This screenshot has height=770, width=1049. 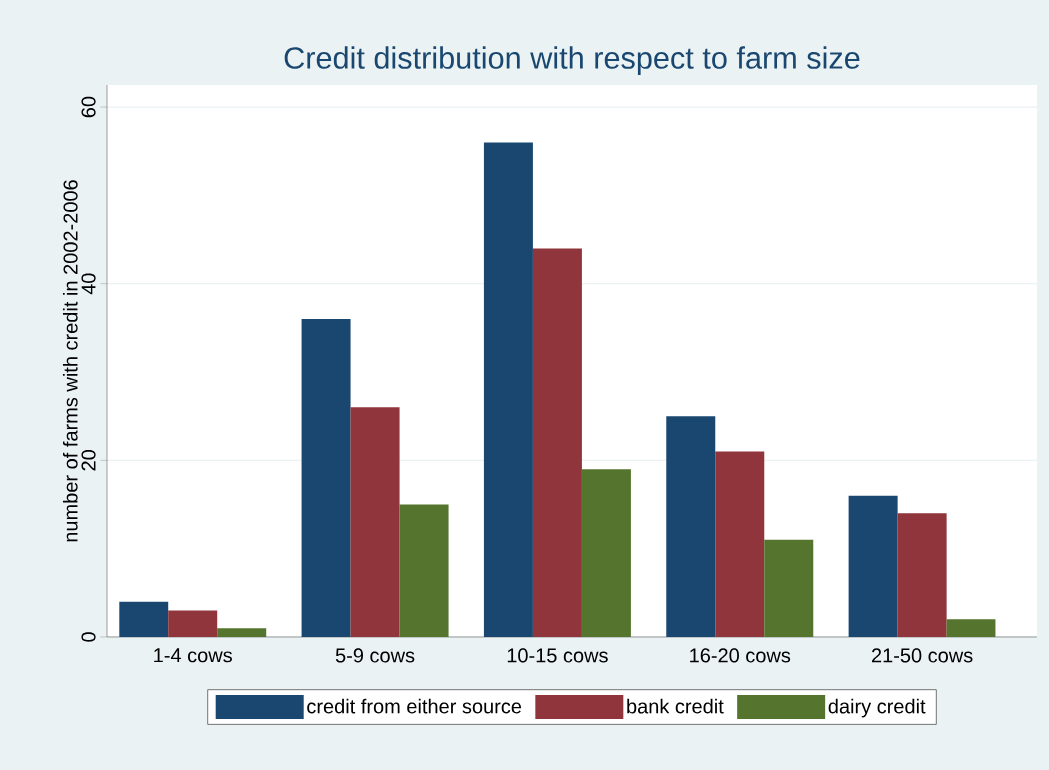 What do you see at coordinates (193, 655) in the screenshot?
I see `x-tick-label: 1-4 cows` at bounding box center [193, 655].